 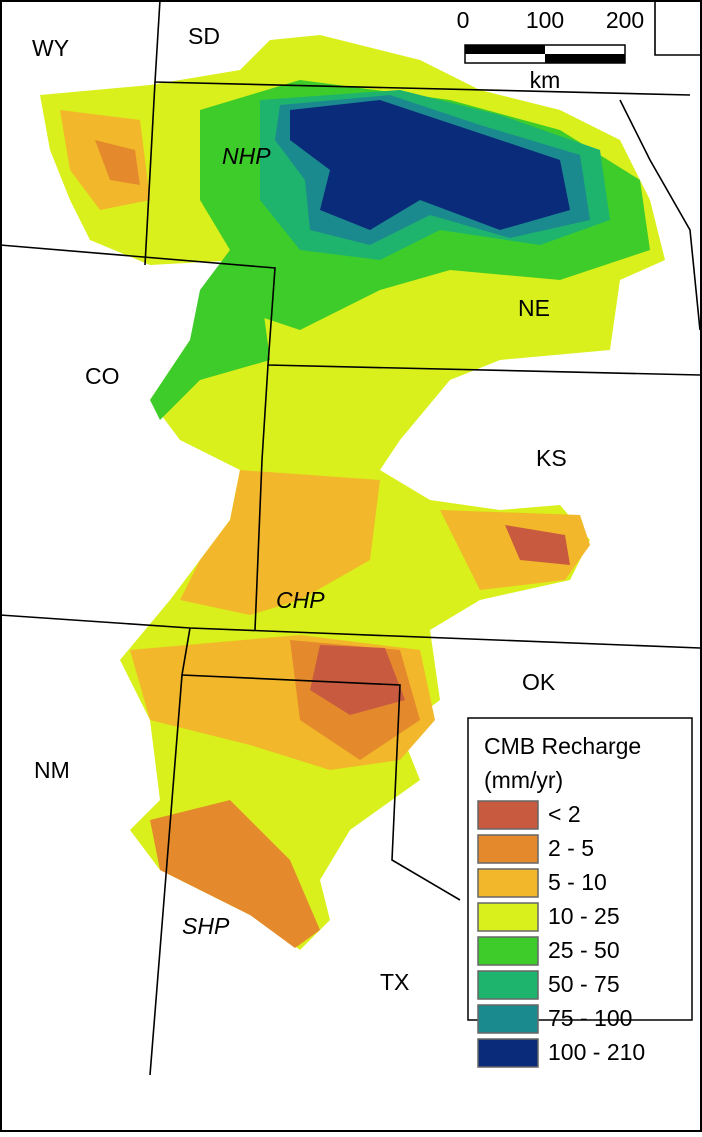 I want to click on state-label: WY, so click(x=50, y=48).